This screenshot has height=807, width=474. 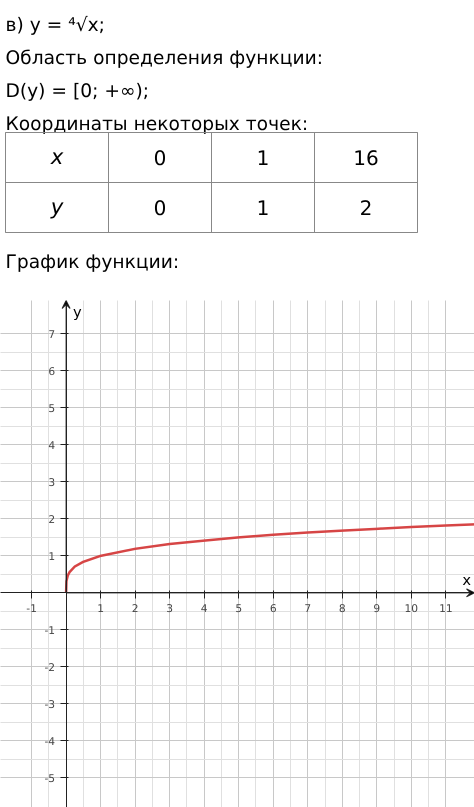 What do you see at coordinates (135, 608) in the screenshot?
I see `x-tick-label: 2` at bounding box center [135, 608].